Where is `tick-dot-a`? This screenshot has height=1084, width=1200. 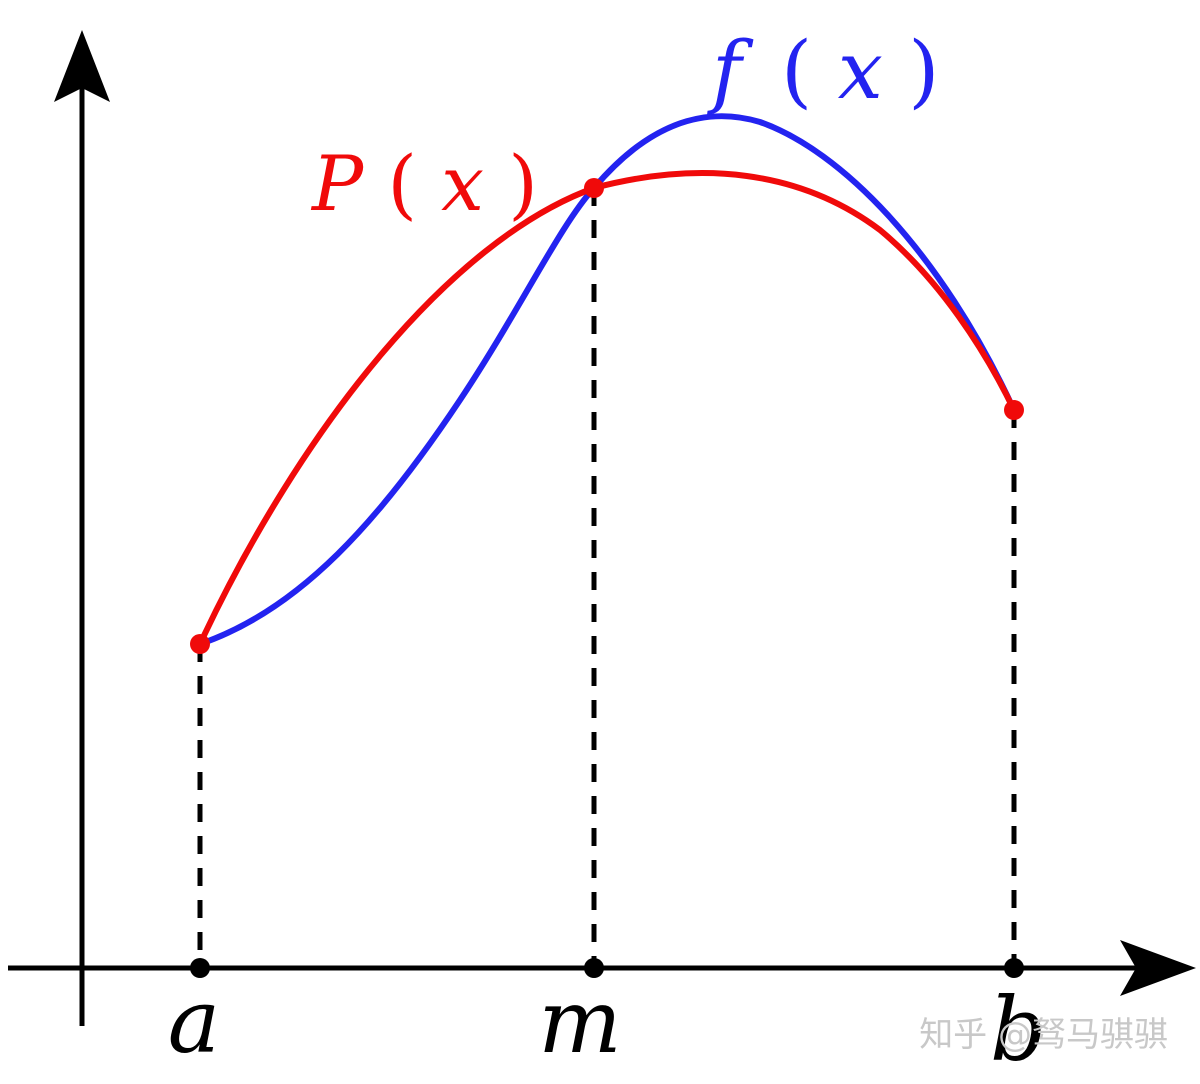 tick-dot-a is located at coordinates (200, 968).